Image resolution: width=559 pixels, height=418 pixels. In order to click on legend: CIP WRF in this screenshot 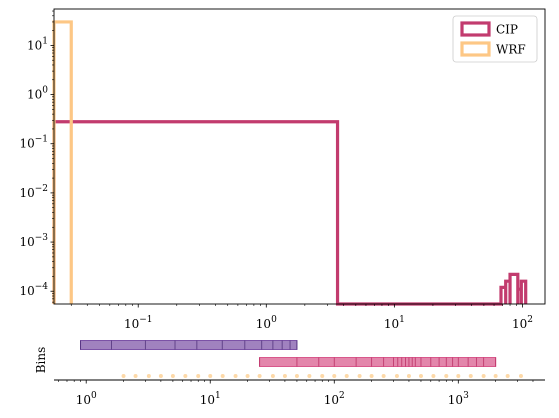, I will do `click(495, 39)`.